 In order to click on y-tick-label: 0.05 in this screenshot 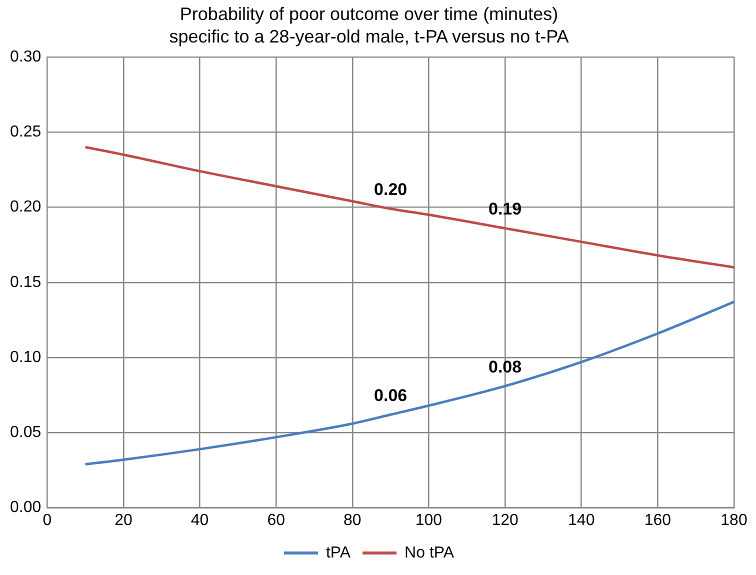, I will do `click(26, 433)`.